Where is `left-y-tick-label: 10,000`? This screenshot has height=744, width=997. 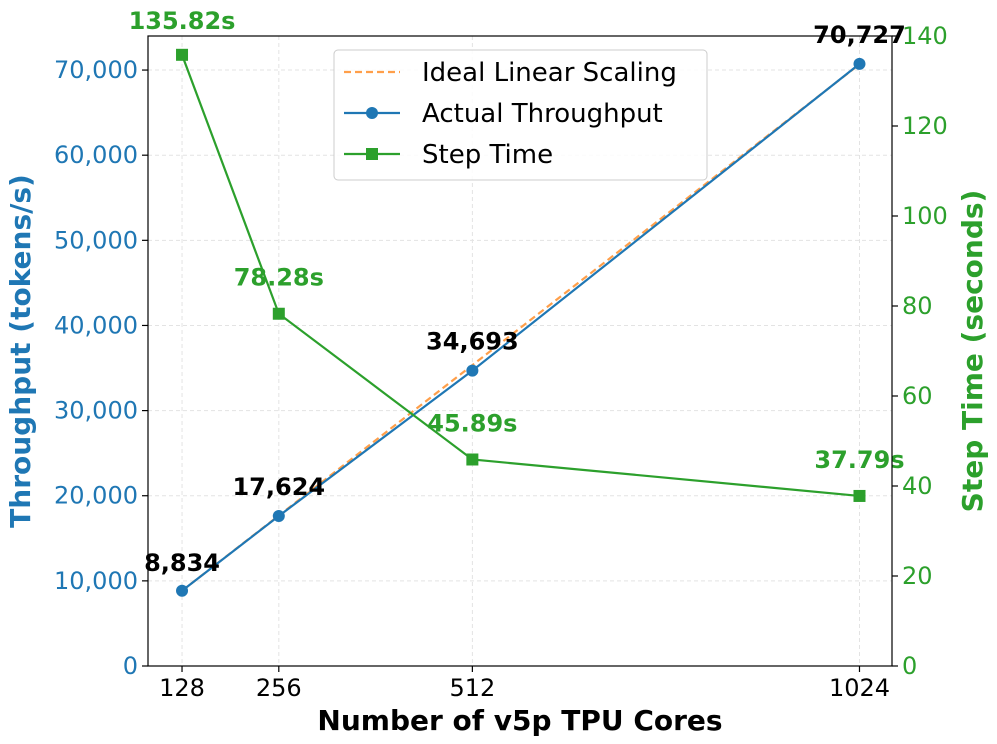 left-y-tick-label: 10,000 is located at coordinates (96, 581).